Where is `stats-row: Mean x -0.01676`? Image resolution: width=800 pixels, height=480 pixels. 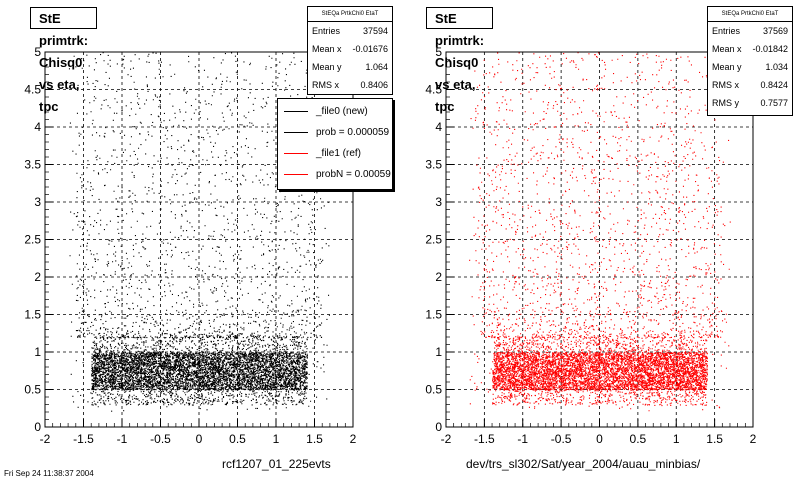
stats-row: Mean x -0.01676 is located at coordinates (350, 49).